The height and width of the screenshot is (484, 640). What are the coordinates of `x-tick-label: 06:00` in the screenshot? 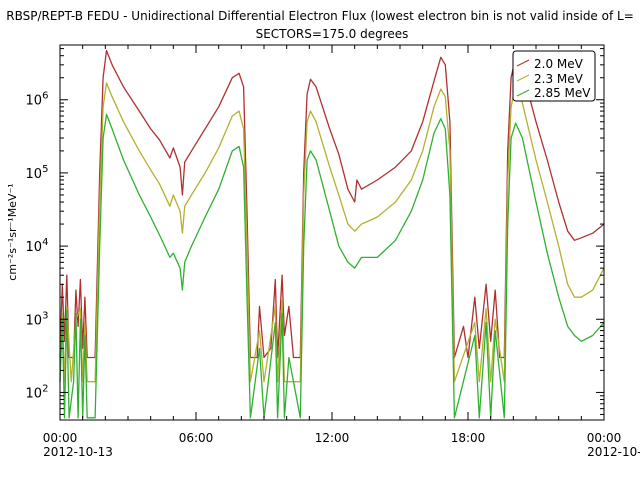 It's located at (196, 438).